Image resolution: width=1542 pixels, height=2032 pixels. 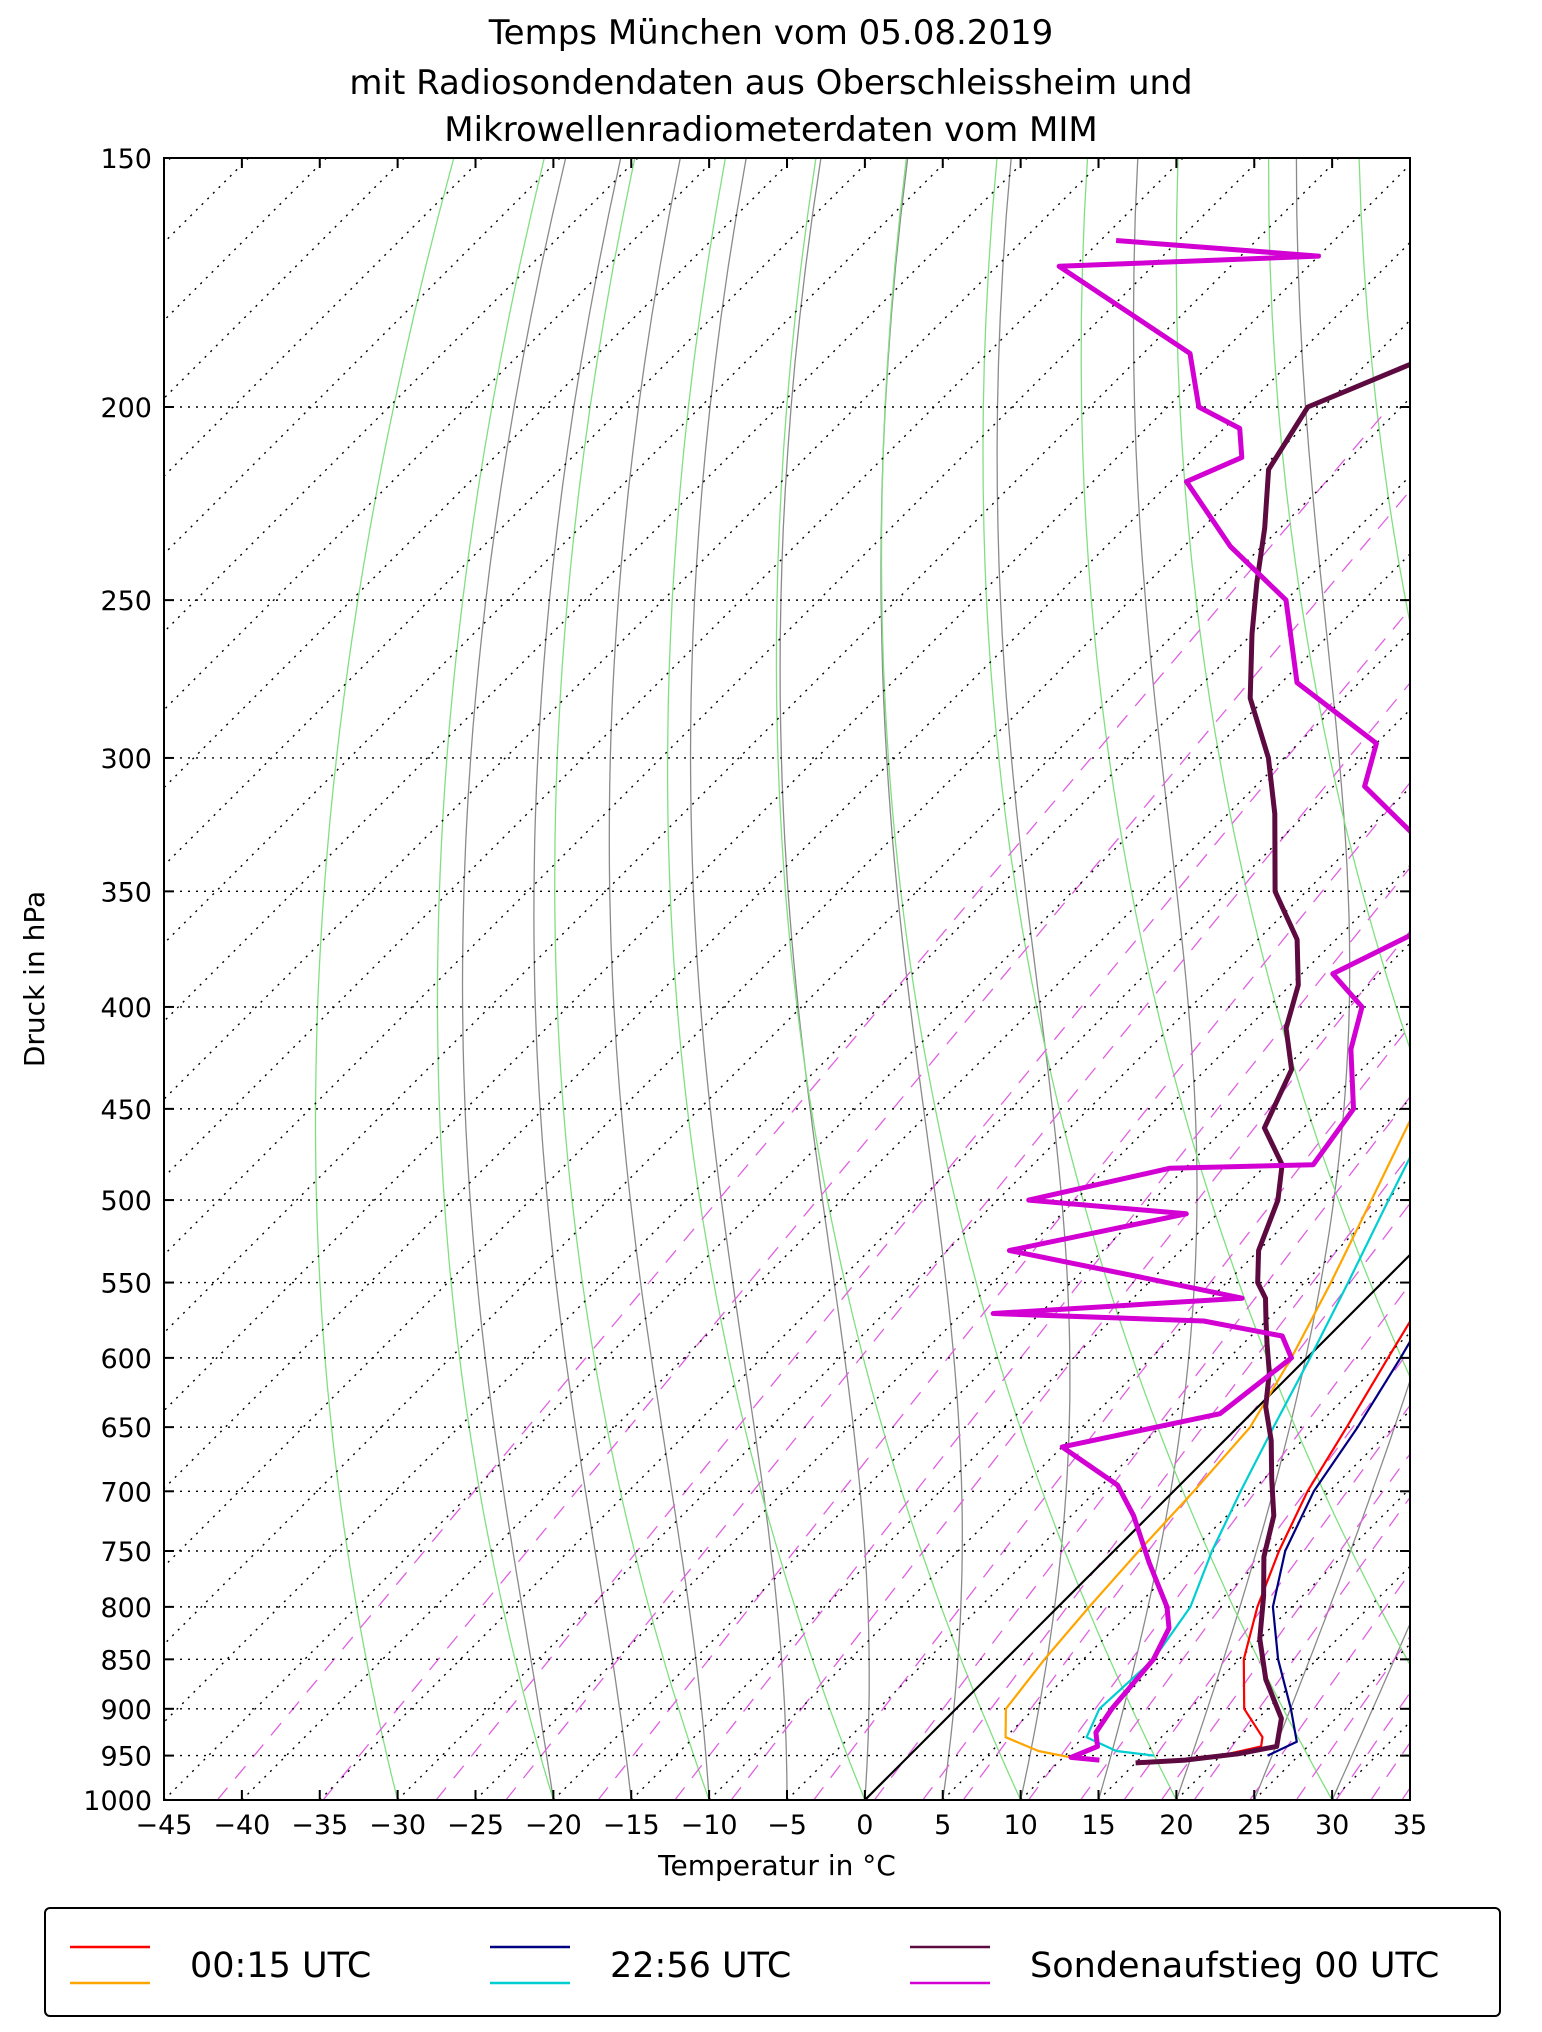 What do you see at coordinates (126, 1552) in the screenshot?
I see `y-tick-label: 750` at bounding box center [126, 1552].